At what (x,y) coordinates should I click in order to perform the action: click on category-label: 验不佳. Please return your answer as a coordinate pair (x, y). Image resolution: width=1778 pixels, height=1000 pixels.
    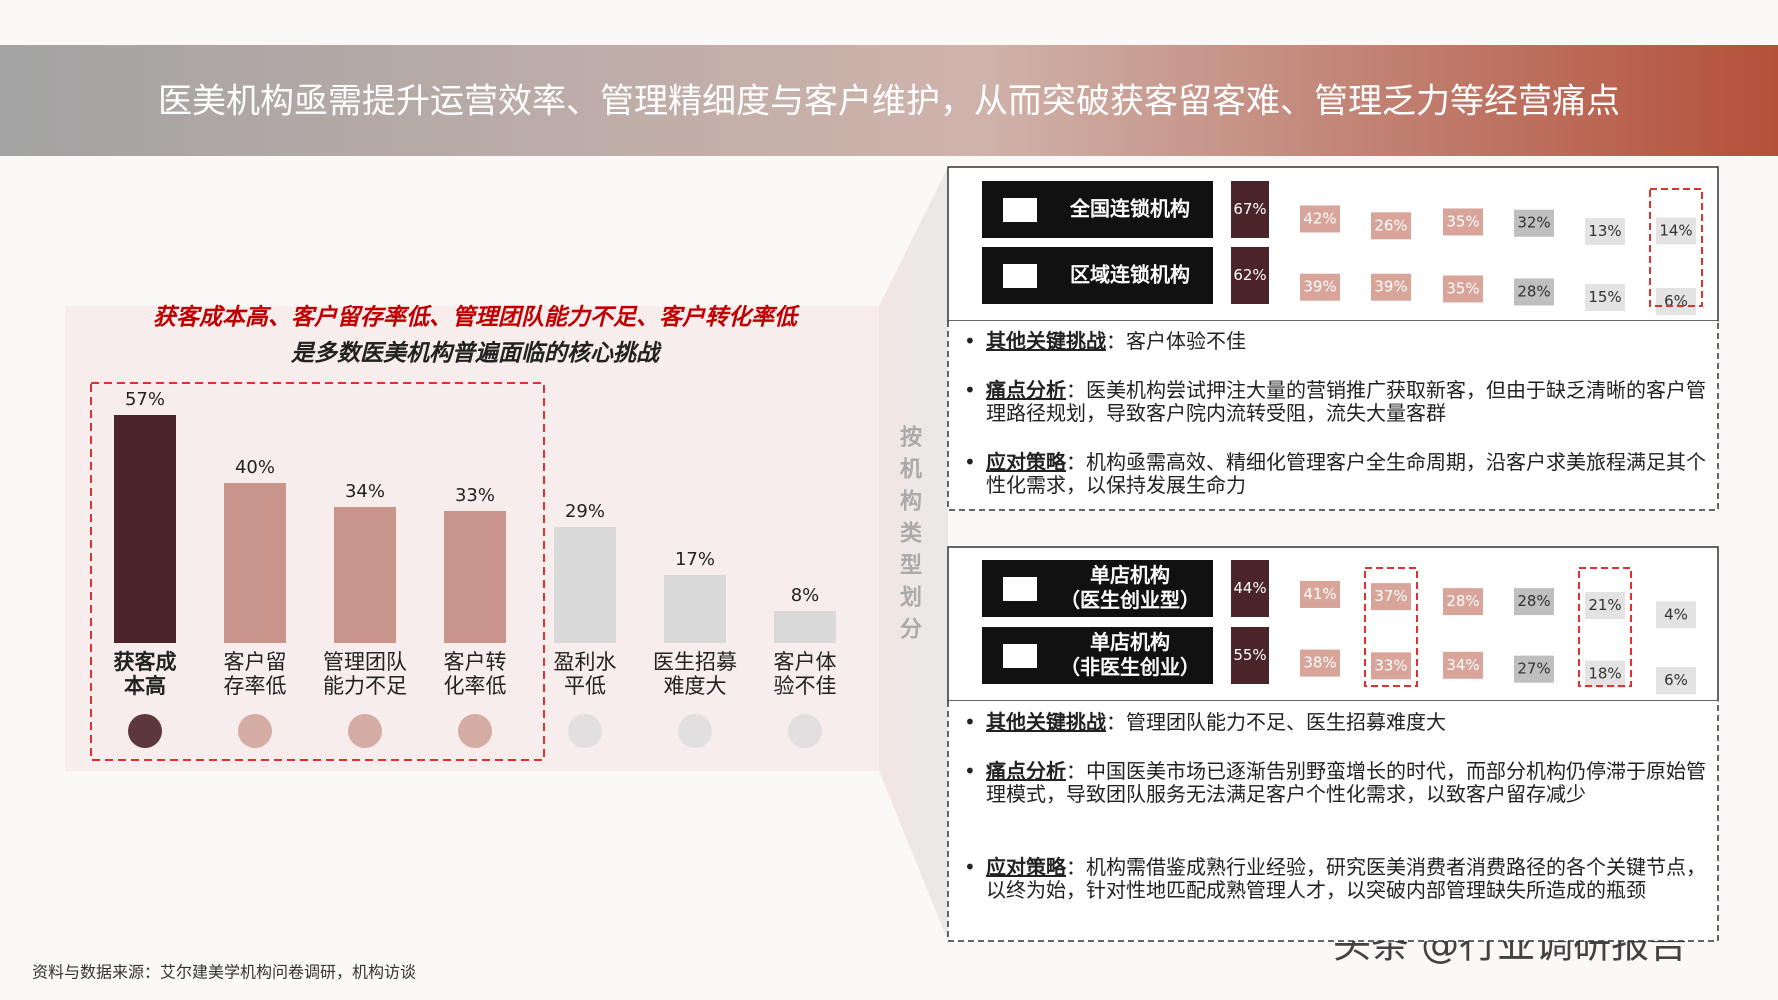
    Looking at the image, I should click on (805, 686).